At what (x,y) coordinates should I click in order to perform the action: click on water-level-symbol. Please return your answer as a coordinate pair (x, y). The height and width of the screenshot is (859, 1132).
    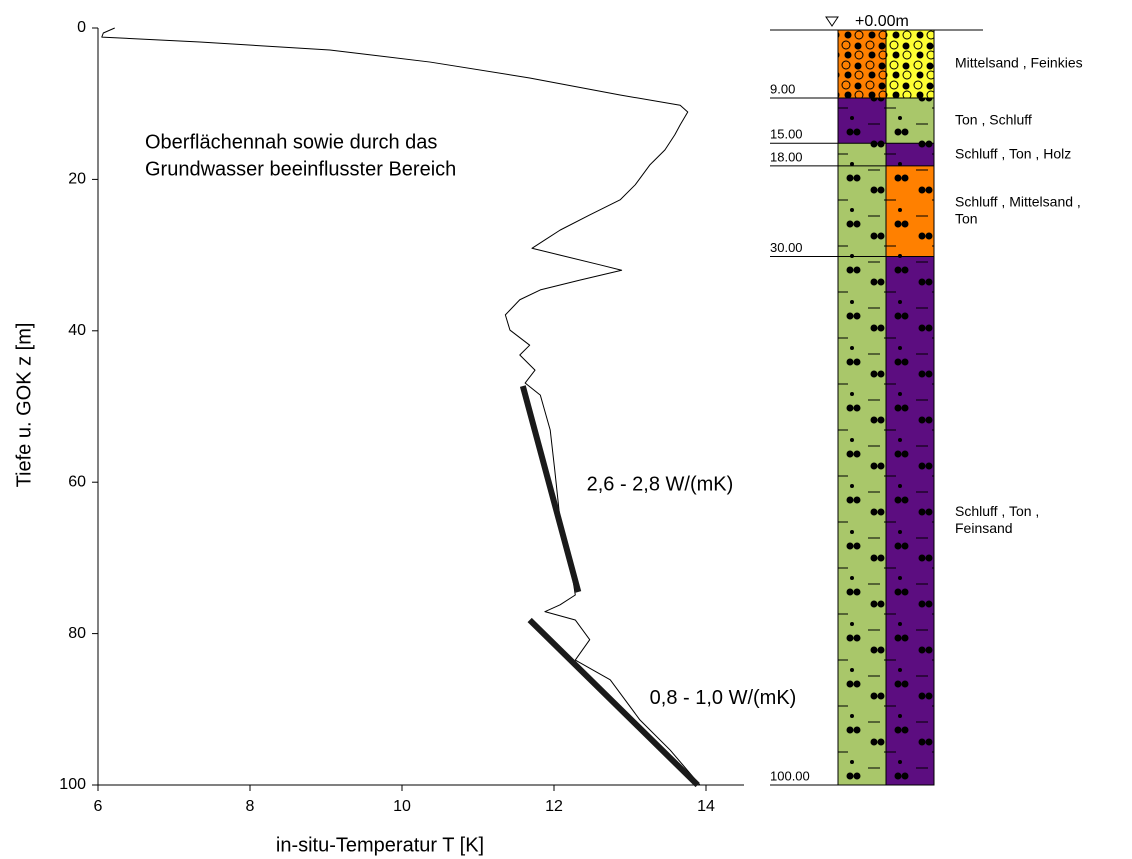
    Looking at the image, I should click on (832, 21).